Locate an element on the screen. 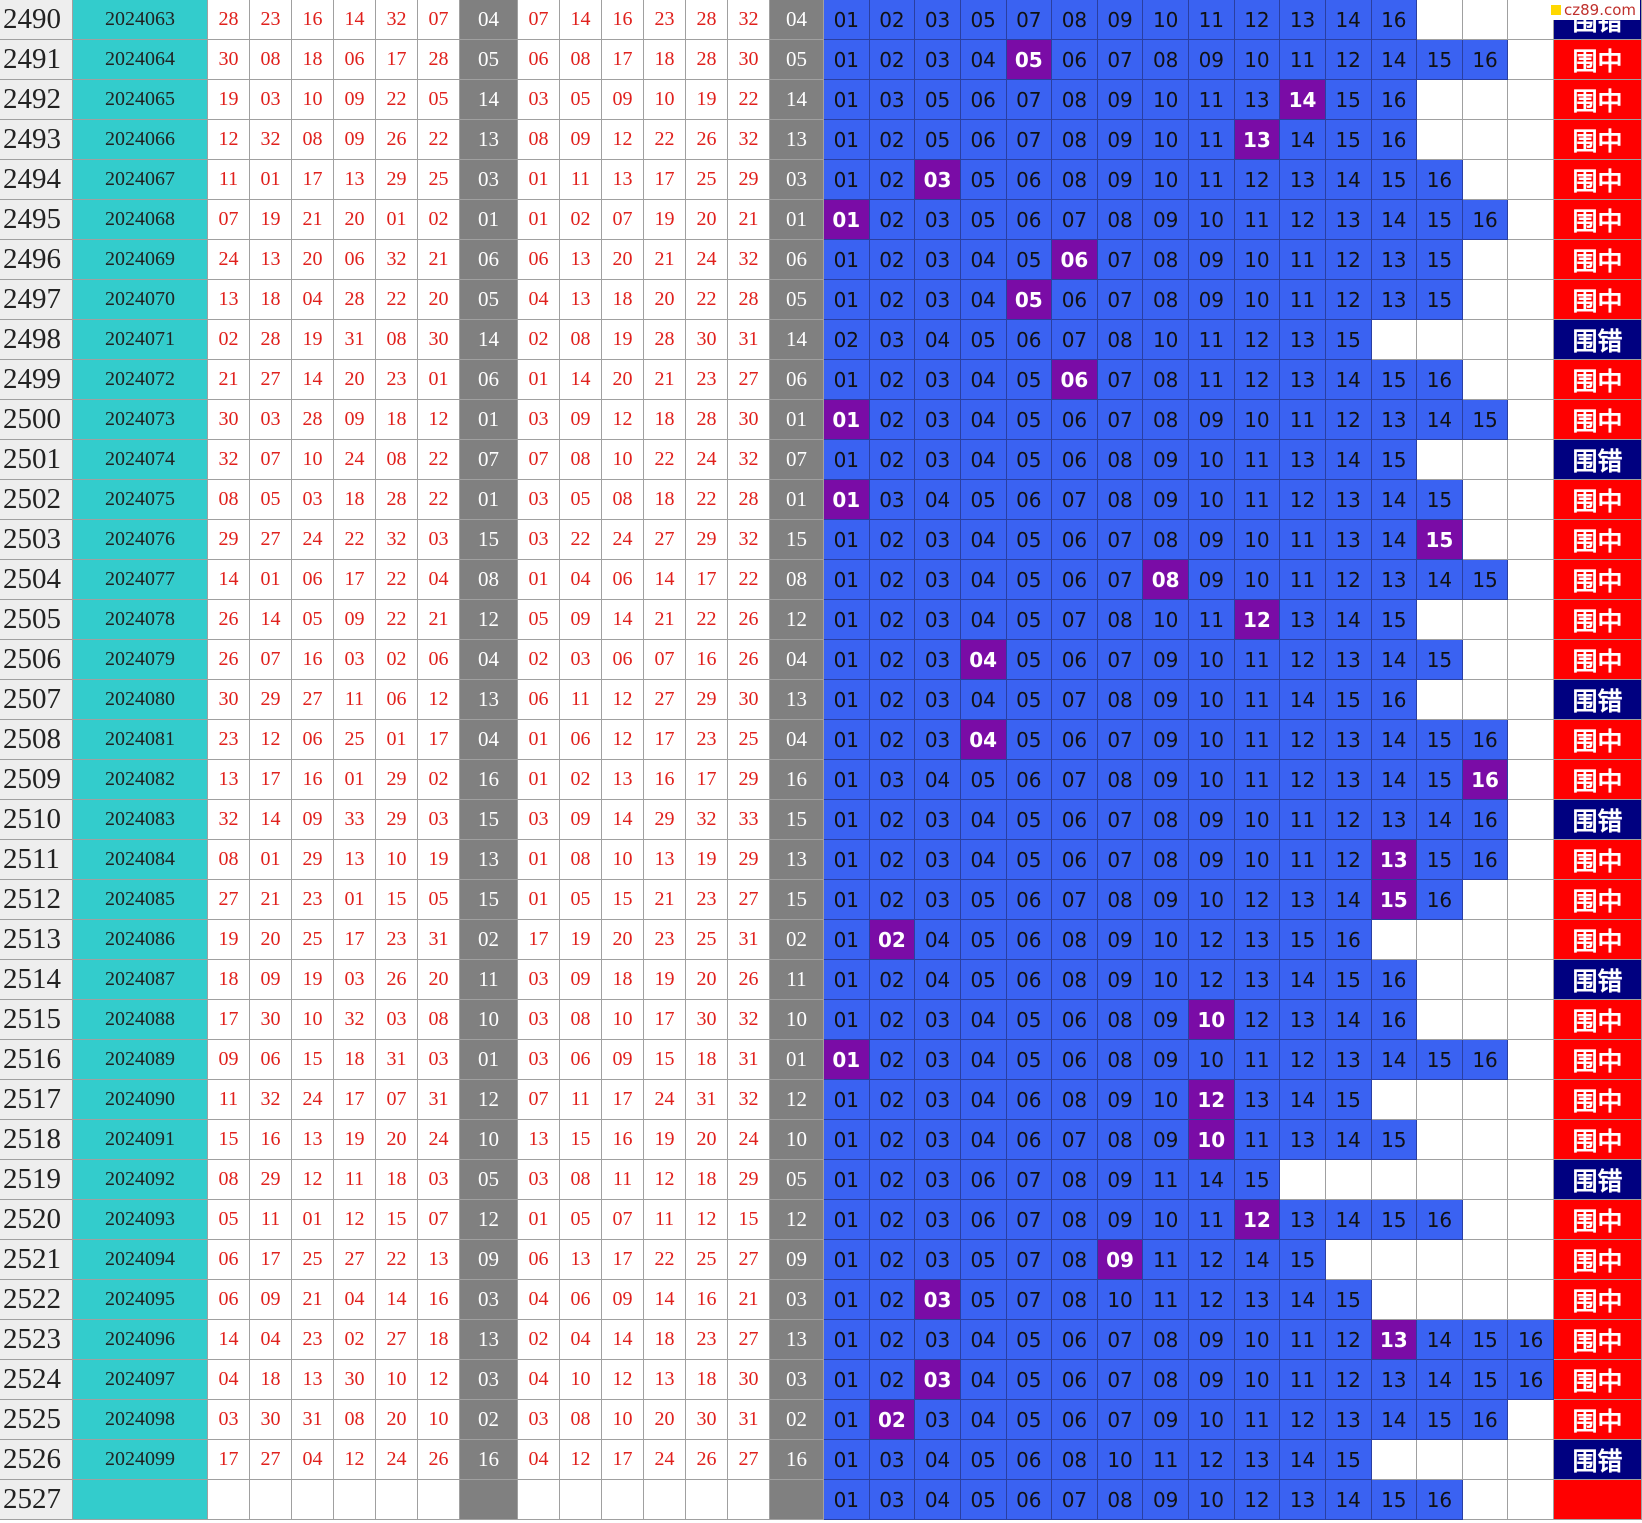  special-number: 10 is located at coordinates (489, 1140).